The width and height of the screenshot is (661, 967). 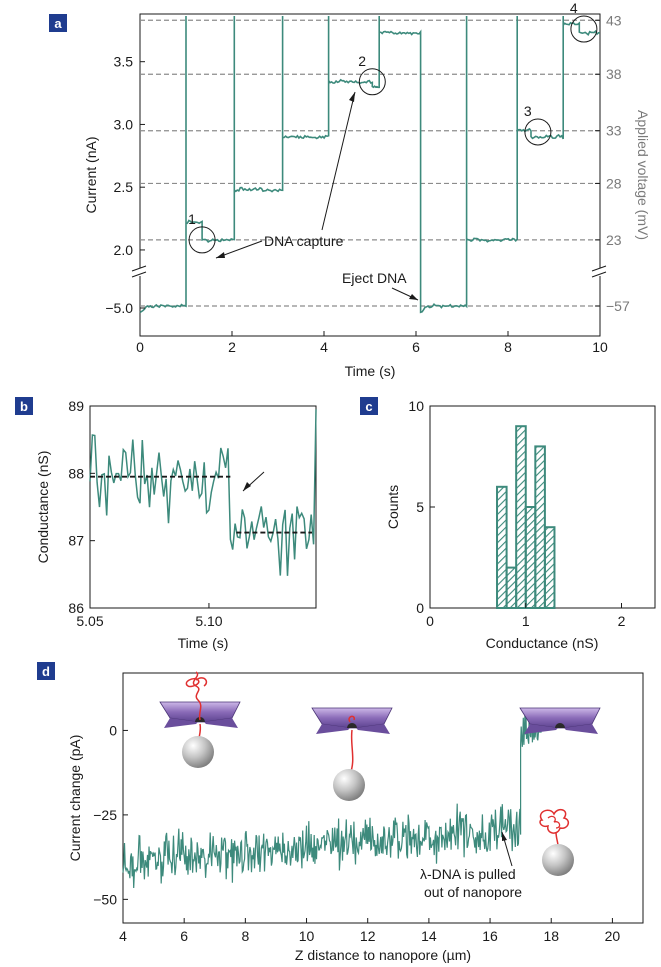 What do you see at coordinates (124, 250) in the screenshot?
I see `panel-a-y-tick-label: 2.0` at bounding box center [124, 250].